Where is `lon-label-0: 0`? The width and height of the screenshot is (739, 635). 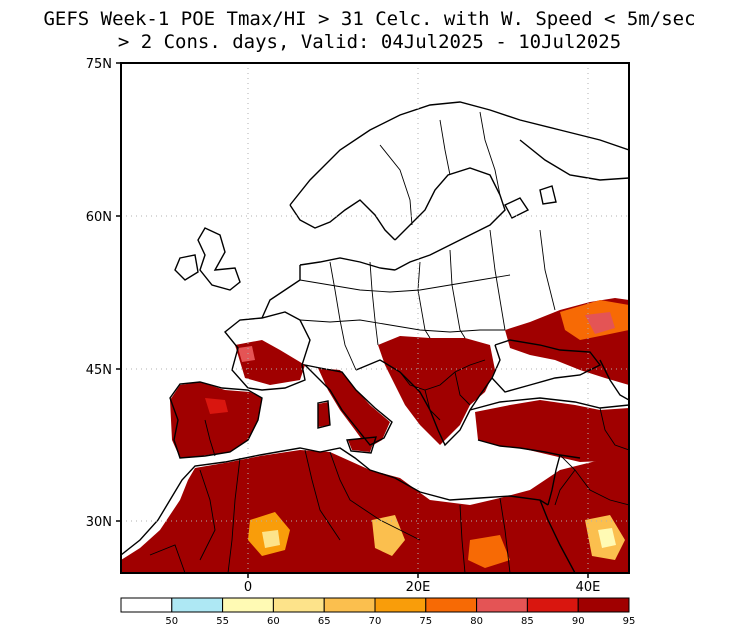 lon-label-0: 0 is located at coordinates (248, 587).